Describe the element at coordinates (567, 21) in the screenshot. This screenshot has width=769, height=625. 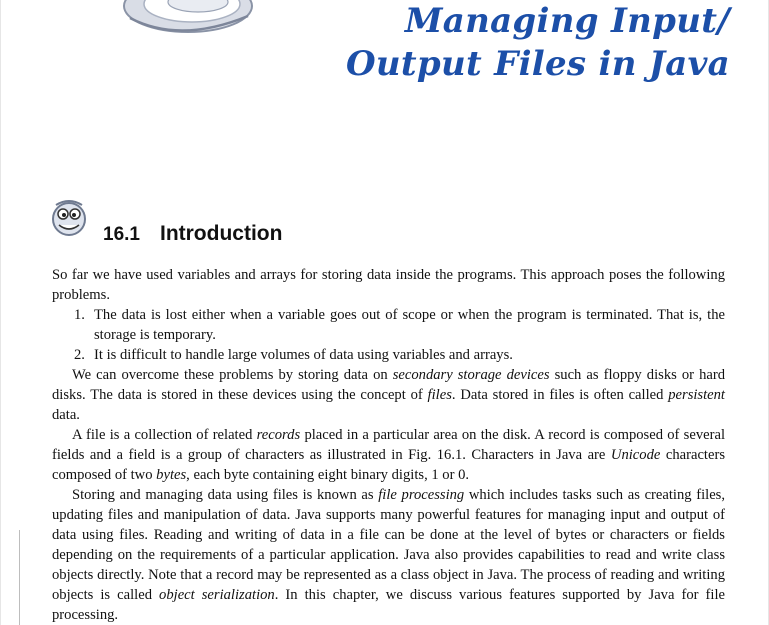
I see `chapter-title-line-1: Managing Input/` at that location.